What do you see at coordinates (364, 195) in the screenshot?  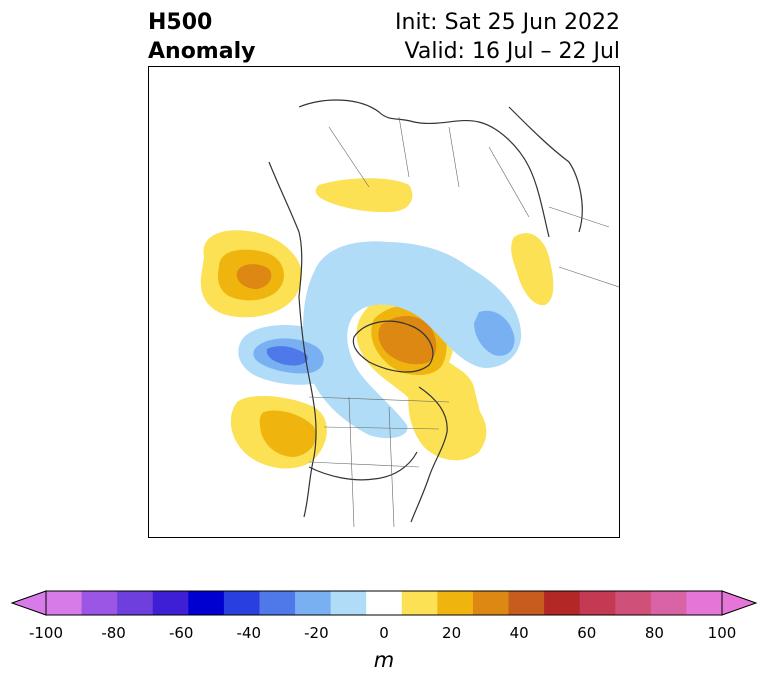 I see `anomaly-positive-scandinavia` at bounding box center [364, 195].